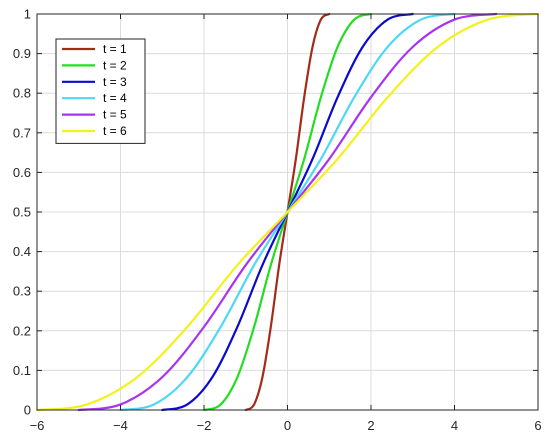 This screenshot has width=550, height=441. I want to click on y-tick-label: 0.6, so click(22, 172).